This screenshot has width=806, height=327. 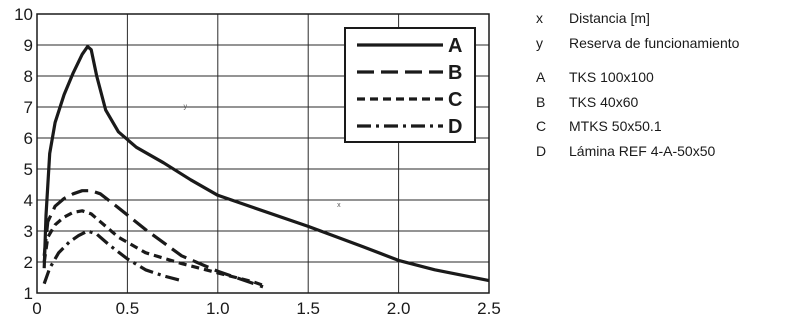 I want to click on series-line-c, so click(x=153, y=248).